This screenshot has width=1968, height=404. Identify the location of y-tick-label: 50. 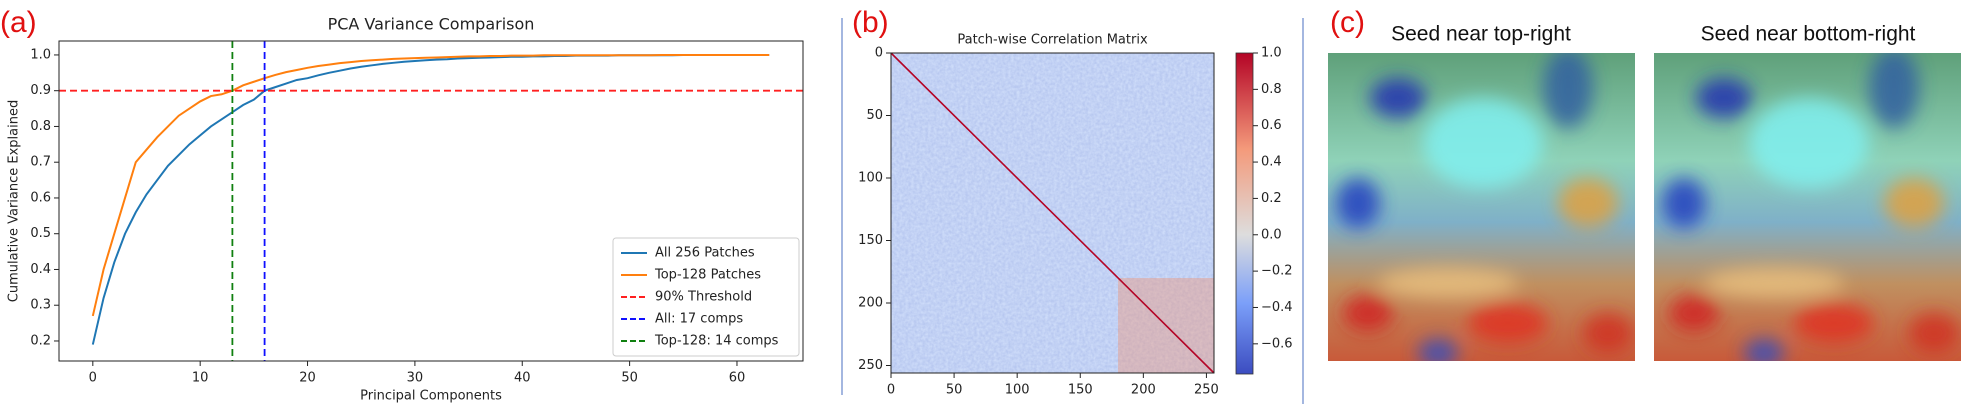
(874, 115).